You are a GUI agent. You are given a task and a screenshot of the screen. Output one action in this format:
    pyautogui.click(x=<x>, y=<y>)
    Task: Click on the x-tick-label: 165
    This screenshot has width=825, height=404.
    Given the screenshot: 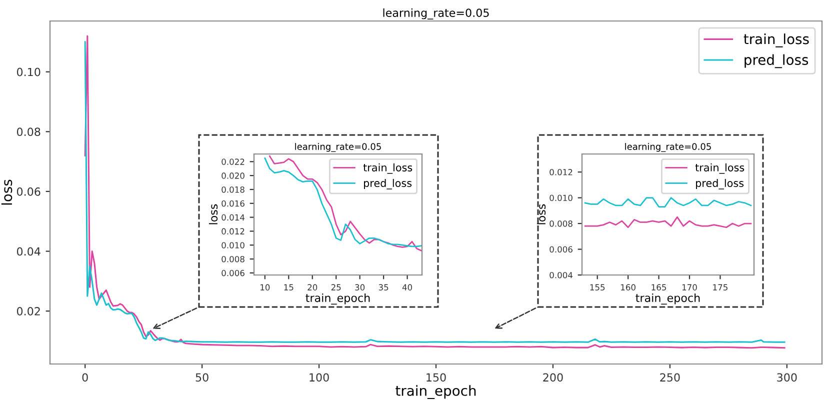 What is the action you would take?
    pyautogui.click(x=659, y=287)
    